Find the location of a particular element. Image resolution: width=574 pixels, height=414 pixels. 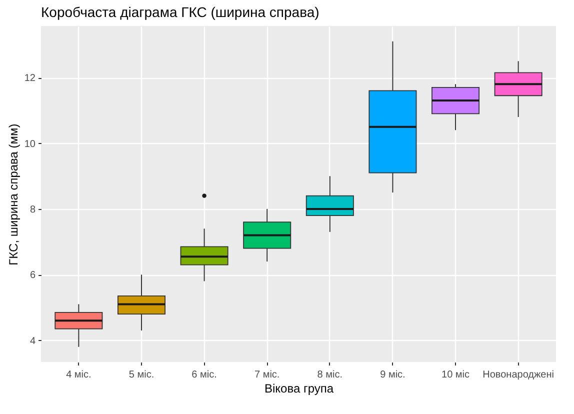

y-tick-label: 12 is located at coordinates (30, 78).